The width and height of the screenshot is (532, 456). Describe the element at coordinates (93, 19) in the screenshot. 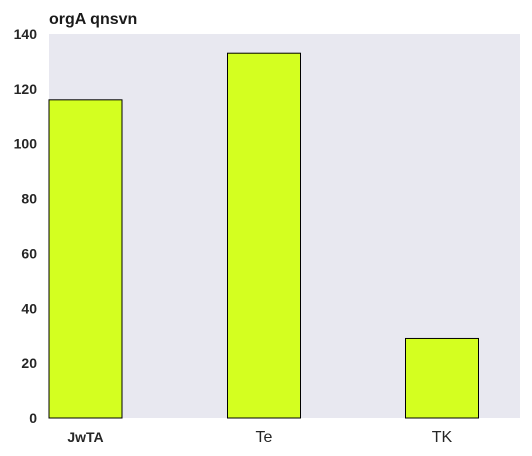

I see `chart-title: orgA qnsvn` at that location.